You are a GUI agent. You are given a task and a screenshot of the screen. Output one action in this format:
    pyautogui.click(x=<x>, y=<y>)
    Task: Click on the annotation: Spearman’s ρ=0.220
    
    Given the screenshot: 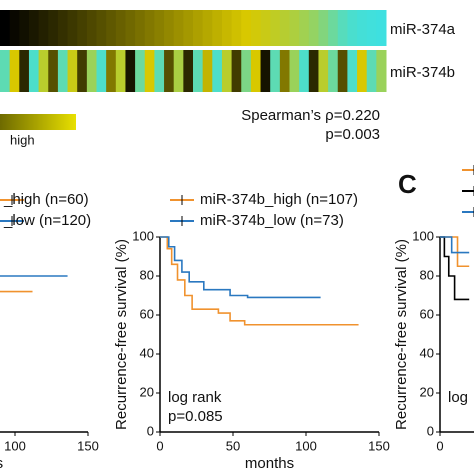 What is the action you would take?
    pyautogui.click(x=310, y=115)
    